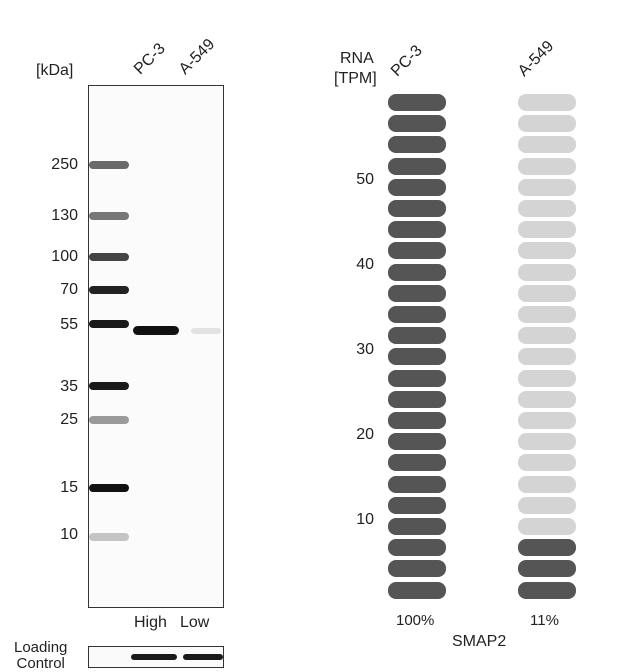 Image resolution: width=640 pixels, height=672 pixels. What do you see at coordinates (415, 620) in the screenshot?
I see `rna-percent-pc3: 100%` at bounding box center [415, 620].